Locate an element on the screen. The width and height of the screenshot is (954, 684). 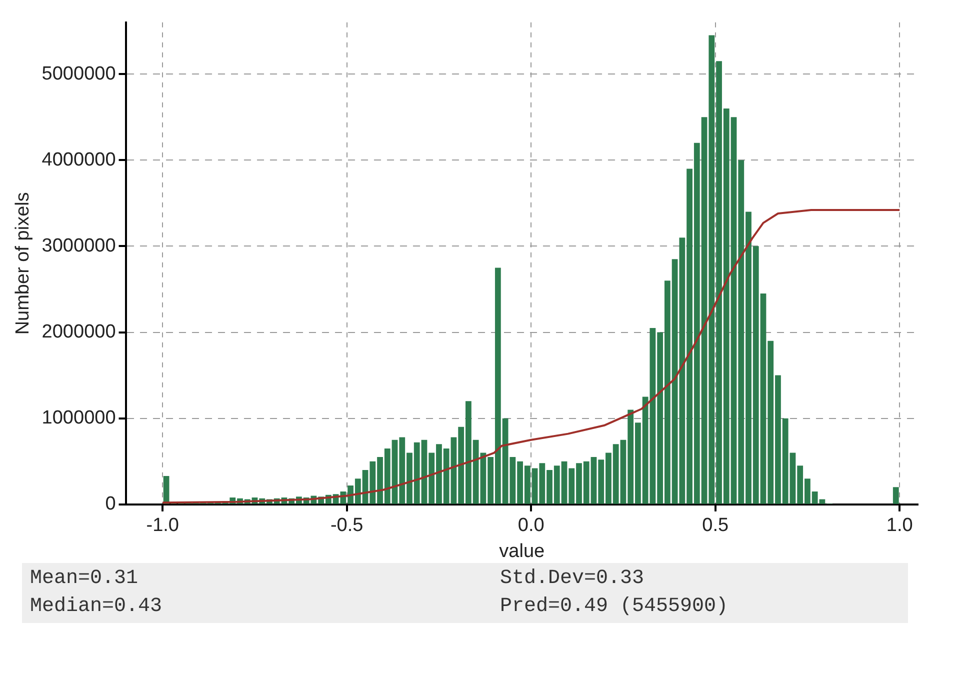
x-tick-label: -1.0 is located at coordinates (162, 525).